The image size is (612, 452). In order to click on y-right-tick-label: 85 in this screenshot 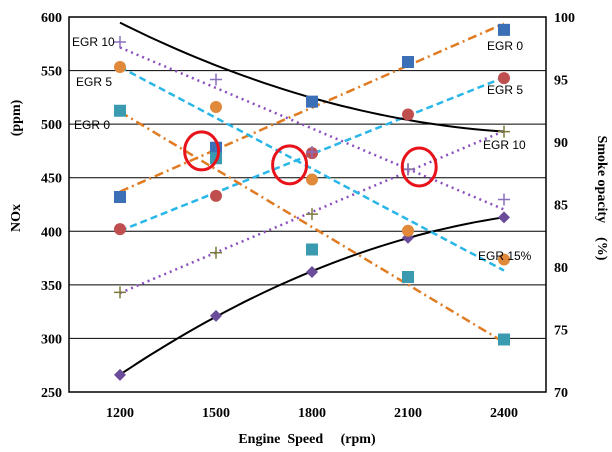, I will do `click(561, 206)`.